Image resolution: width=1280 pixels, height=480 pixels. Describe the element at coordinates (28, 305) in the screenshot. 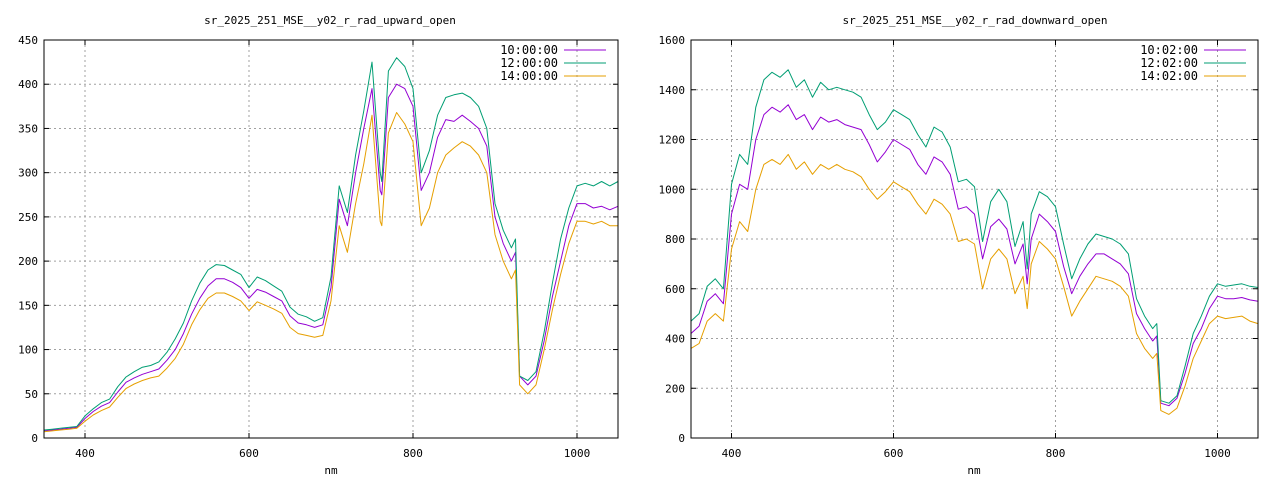

I see `y-tick-label: 150` at that location.